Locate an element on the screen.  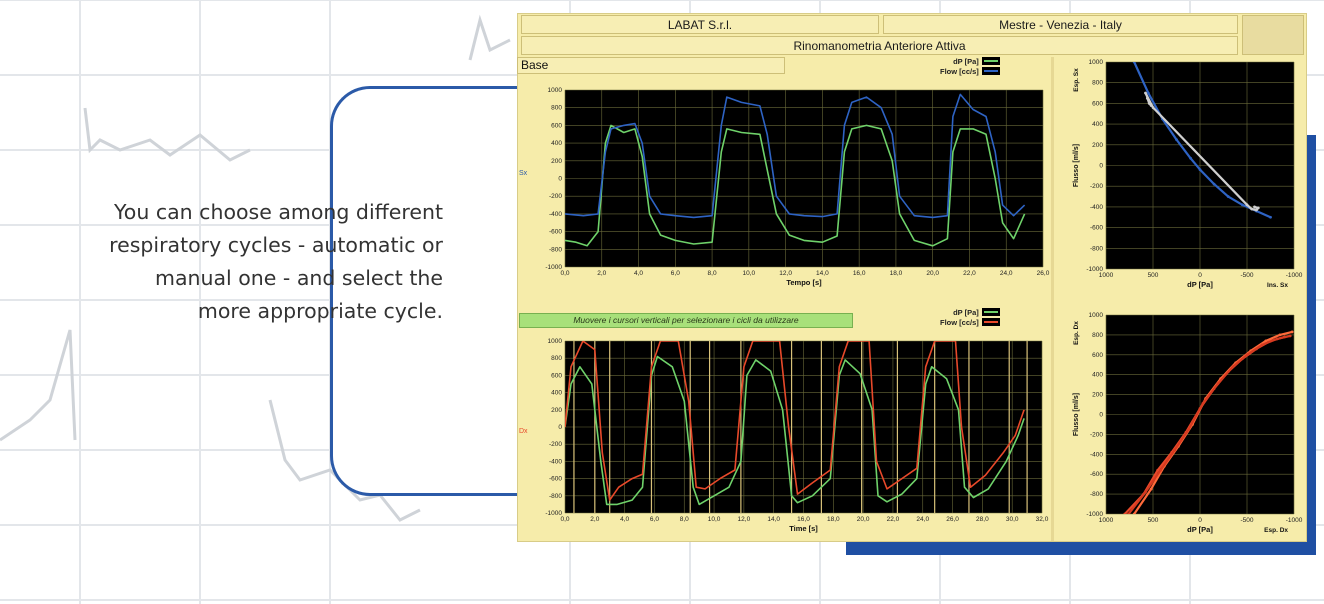
bg-trace-top is located at coordinates (167, 134).